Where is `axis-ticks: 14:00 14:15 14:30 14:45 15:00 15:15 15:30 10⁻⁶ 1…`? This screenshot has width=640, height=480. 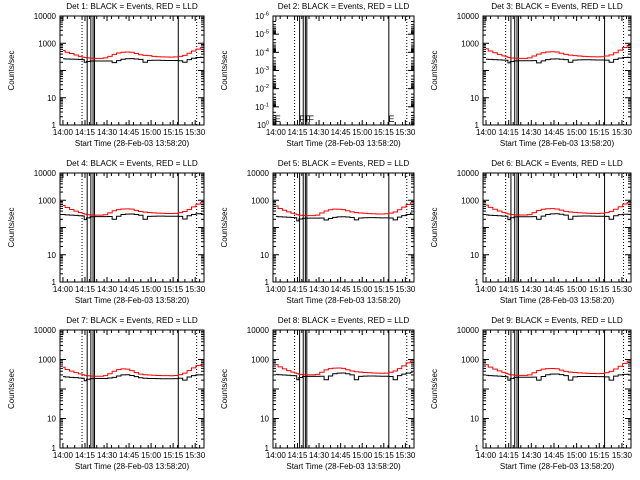
axis-ticks: 14:00 14:15 14:30 14:45 15:00 15:15 15:30 10⁻⁶ 1… is located at coordinates (335, 75).